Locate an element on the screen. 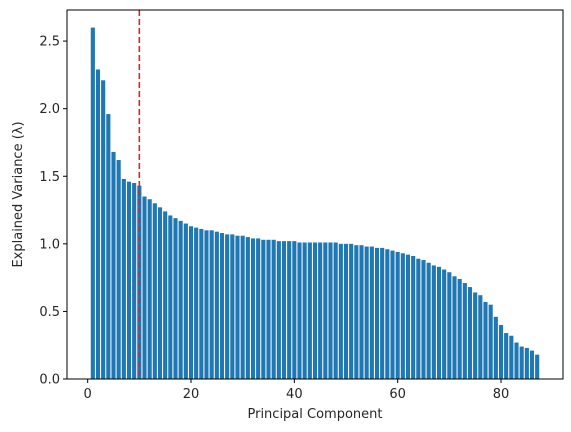 Image resolution: width=571 pixels, height=432 pixels. x-tick-label-20: 20 is located at coordinates (191, 394).